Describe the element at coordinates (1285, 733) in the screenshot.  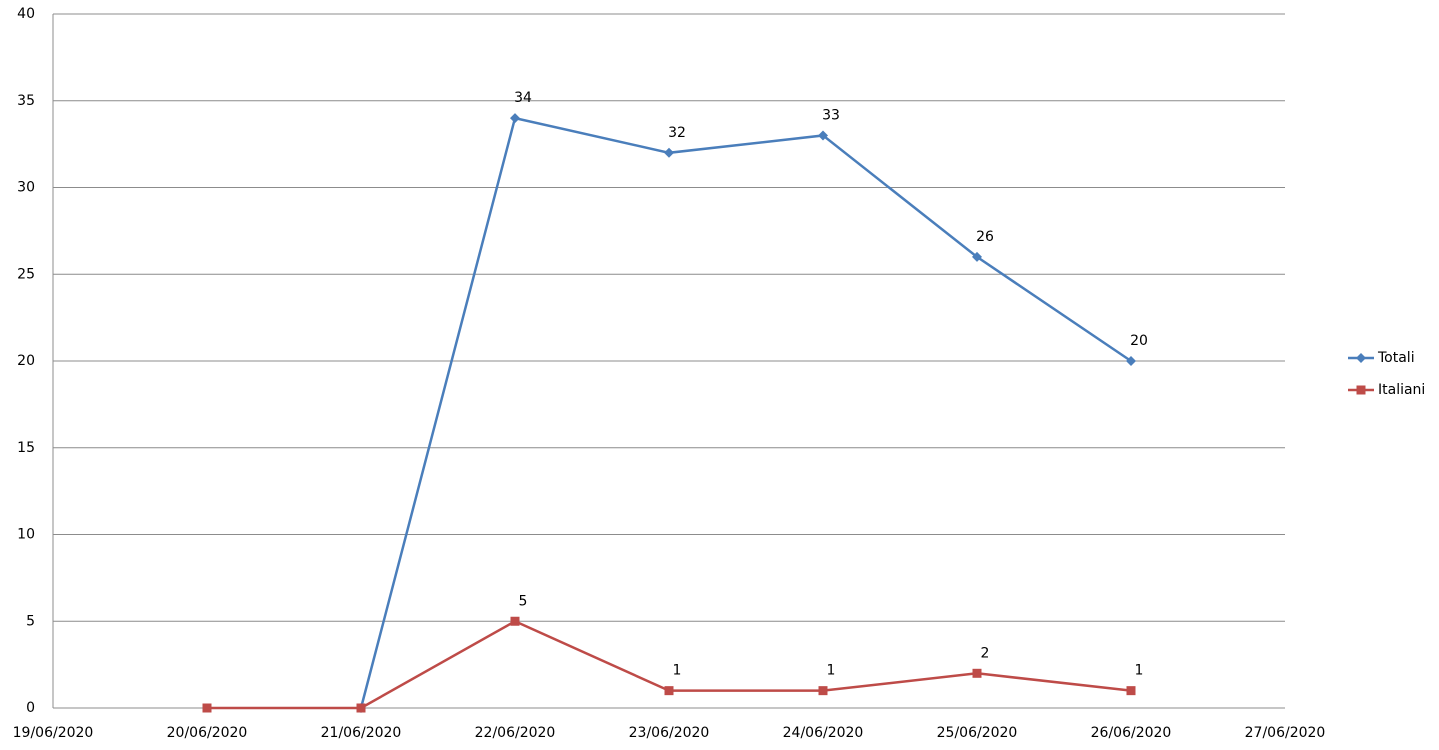
I see `x-tick-label: 27/06/2020` at that location.